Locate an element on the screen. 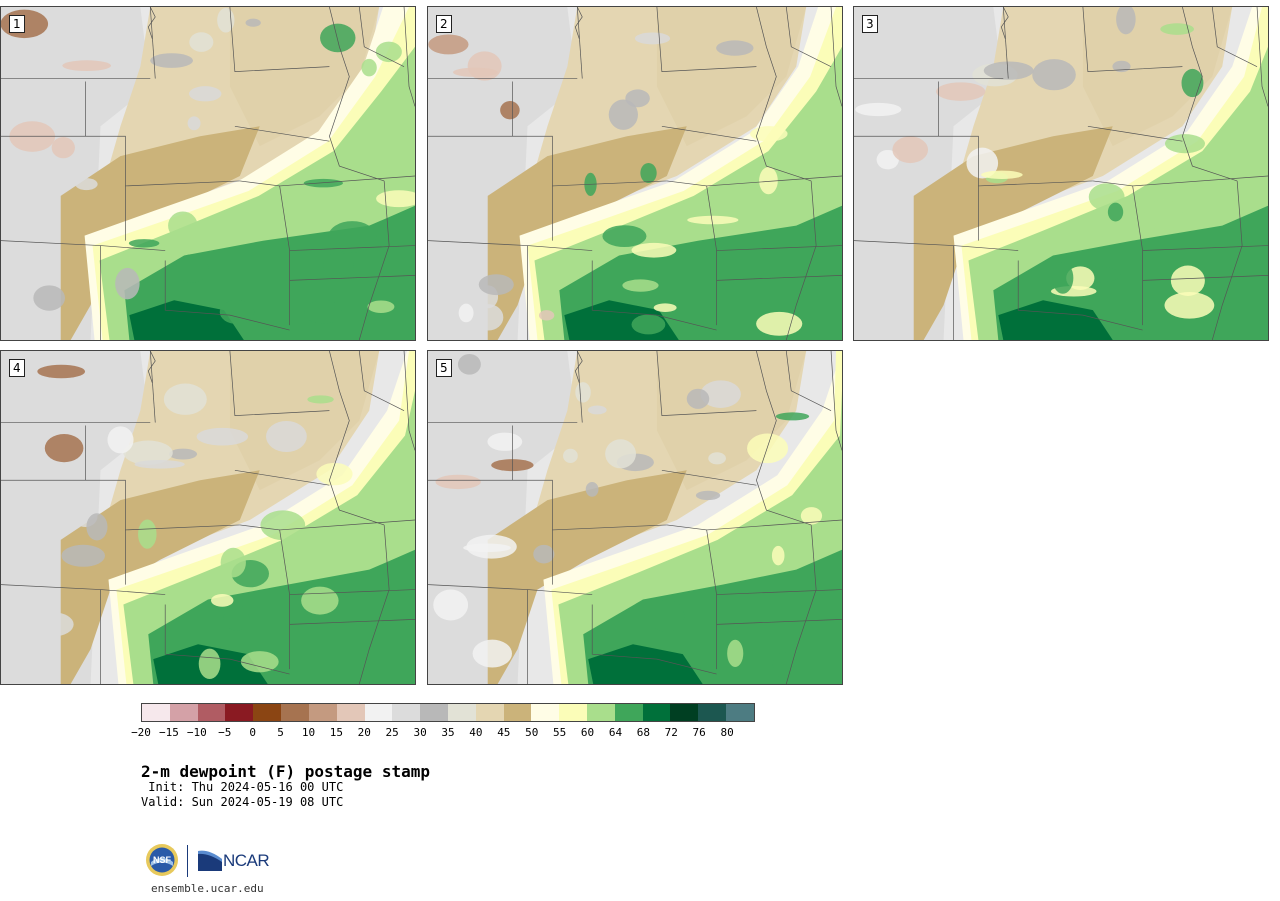  colorbar-tick-label: 55 is located at coordinates (560, 732).